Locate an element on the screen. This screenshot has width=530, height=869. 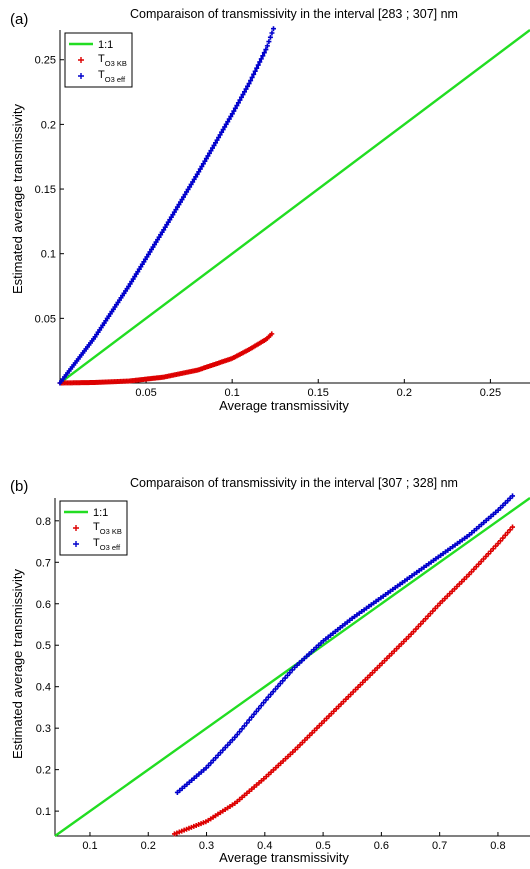
y-tick-label: 0.25 is located at coordinates (45, 61).